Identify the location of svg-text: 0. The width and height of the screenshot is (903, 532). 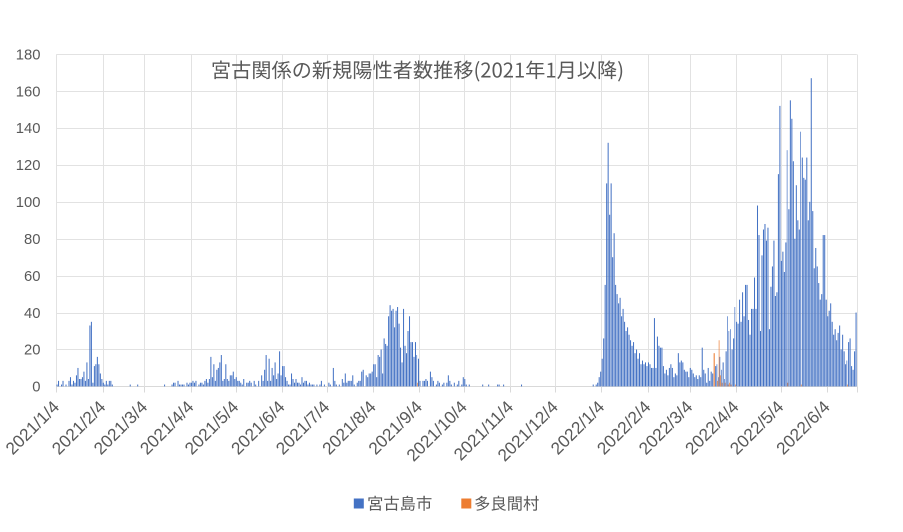
(36, 388).